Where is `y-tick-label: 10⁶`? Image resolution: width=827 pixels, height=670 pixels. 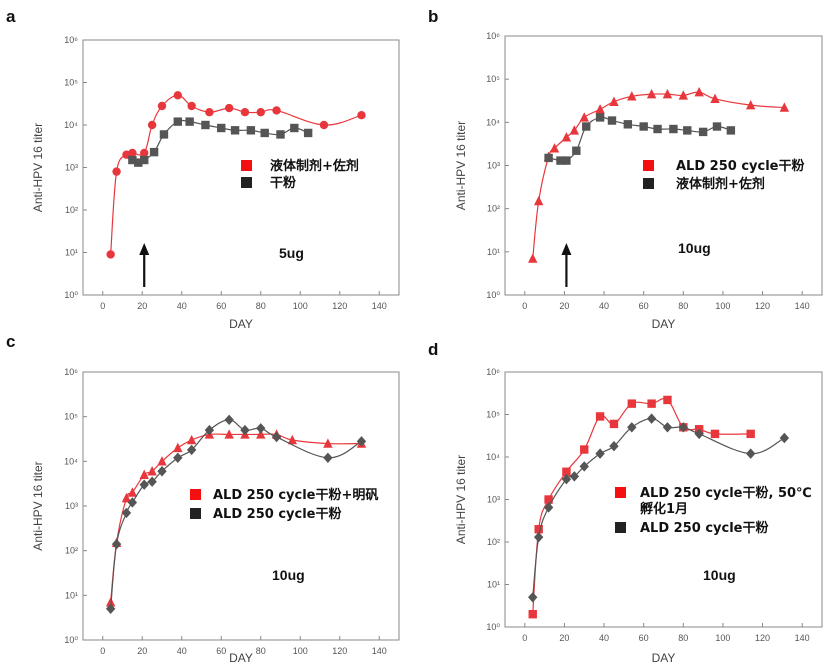
y-tick-label: 10⁶ is located at coordinates (493, 36).